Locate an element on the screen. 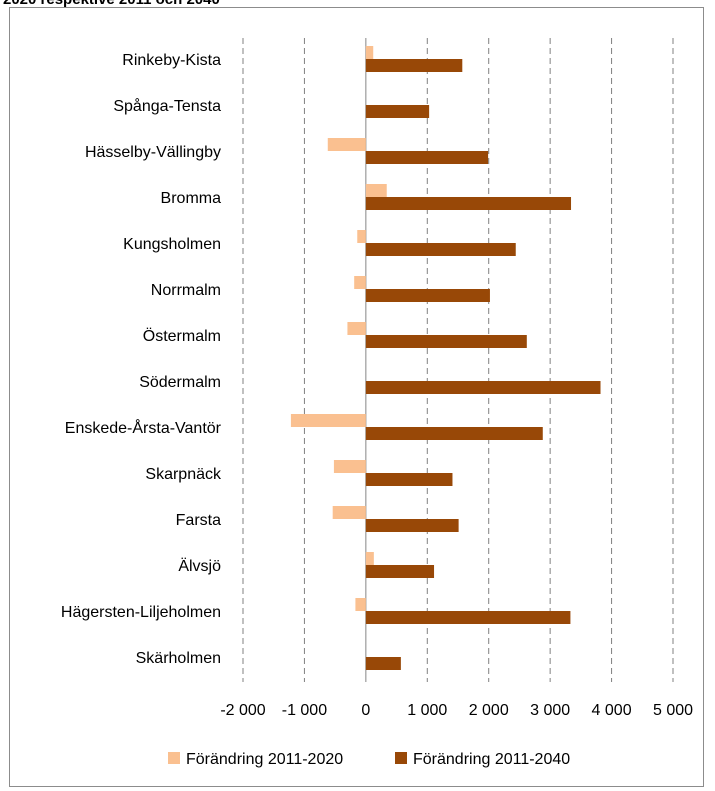  category-label: Farsta is located at coordinates (198, 520).